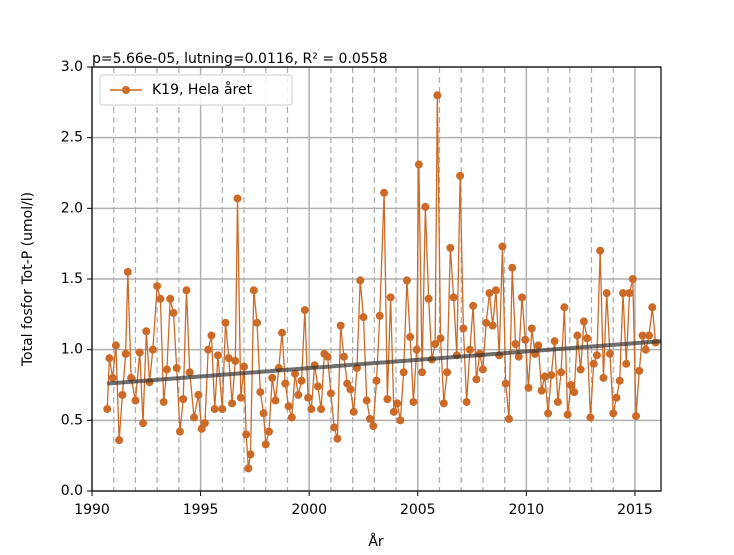 The image size is (734, 555). What do you see at coordinates (92, 510) in the screenshot?
I see `x-tick-label: 1990` at bounding box center [92, 510].